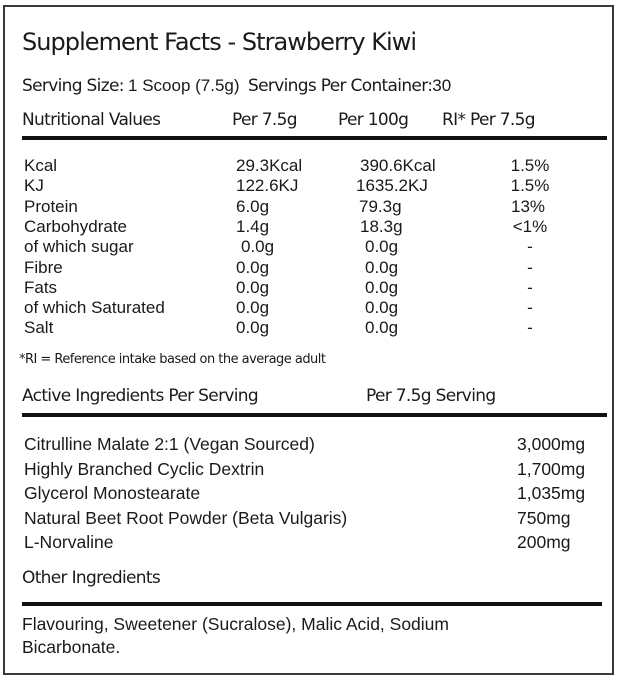 The image size is (617, 680). I want to click on nutrient: Fats, so click(41, 287).